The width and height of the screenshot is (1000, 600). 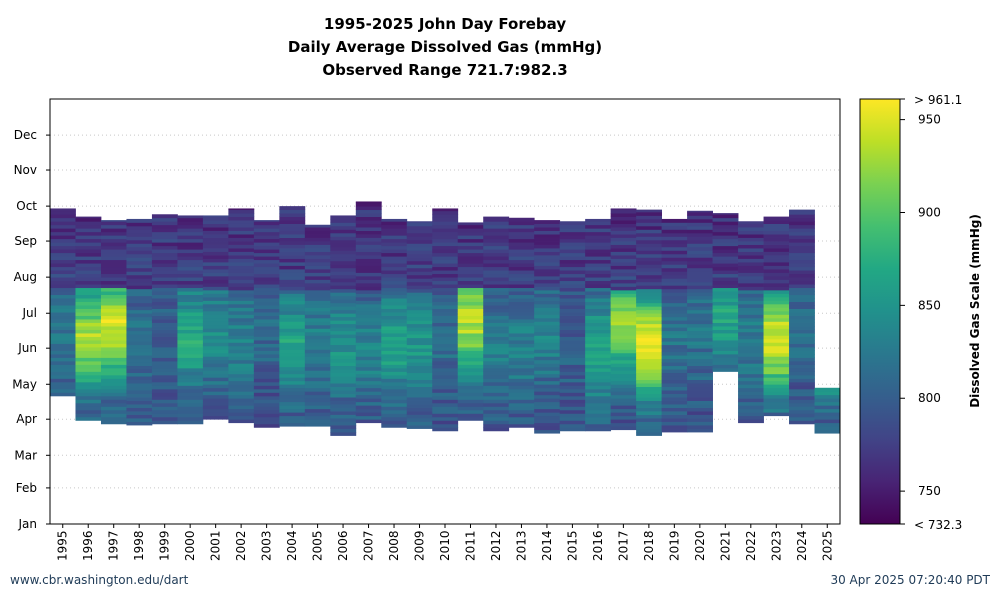 I want to click on year-column-2020, so click(x=700, y=321).